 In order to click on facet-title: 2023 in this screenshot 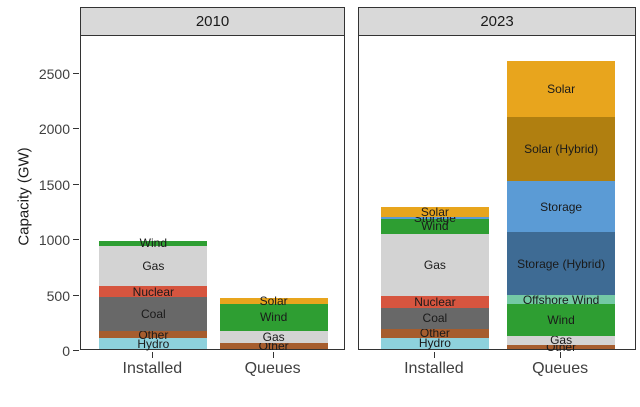, I will do `click(497, 21)`.